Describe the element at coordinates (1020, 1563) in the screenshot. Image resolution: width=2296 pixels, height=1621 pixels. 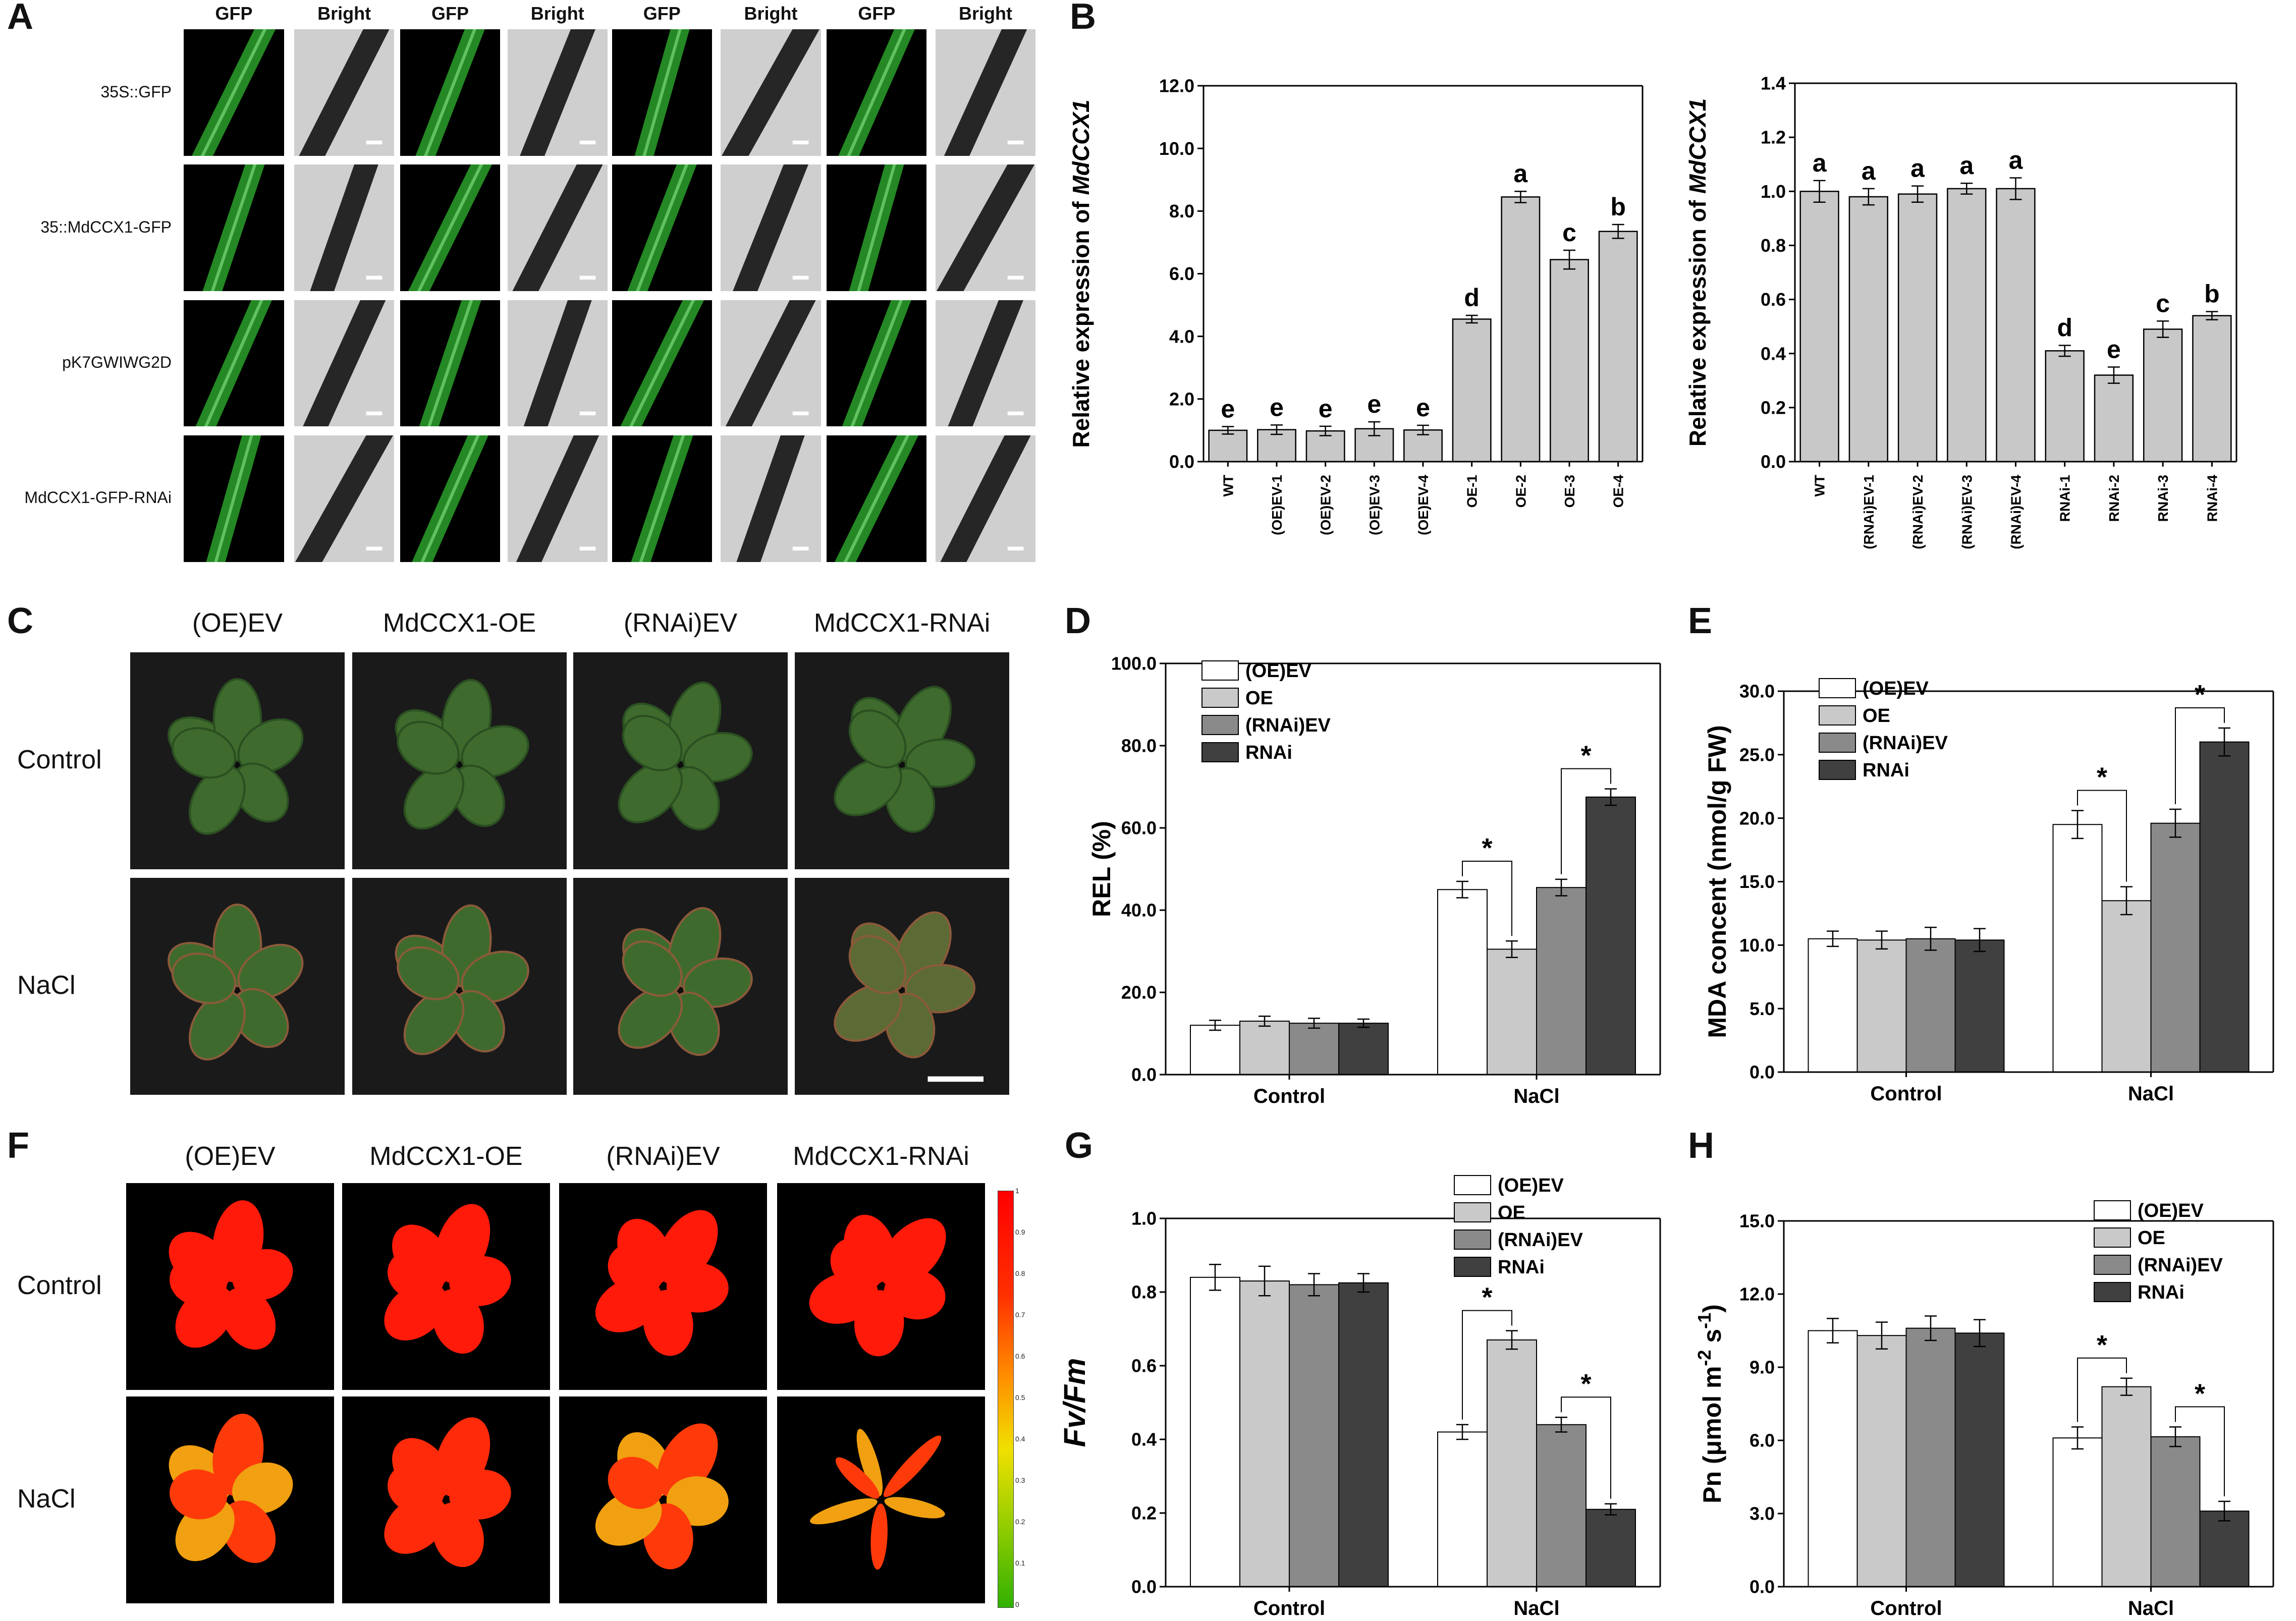
I see `colorbar-tick-label: 0.1` at that location.